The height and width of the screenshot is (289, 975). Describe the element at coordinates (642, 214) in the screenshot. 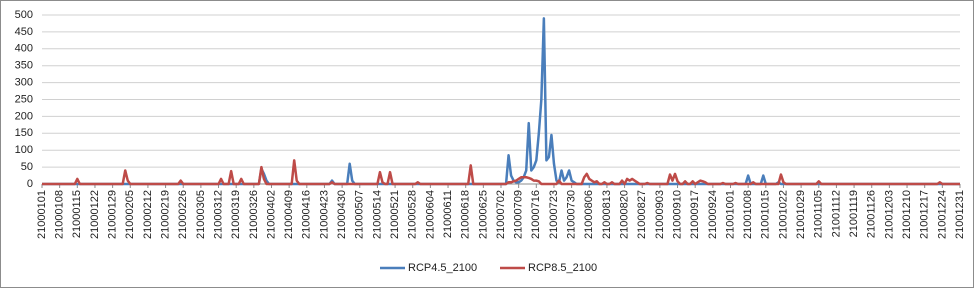

I see `x-tick-label: 21000827` at that location.